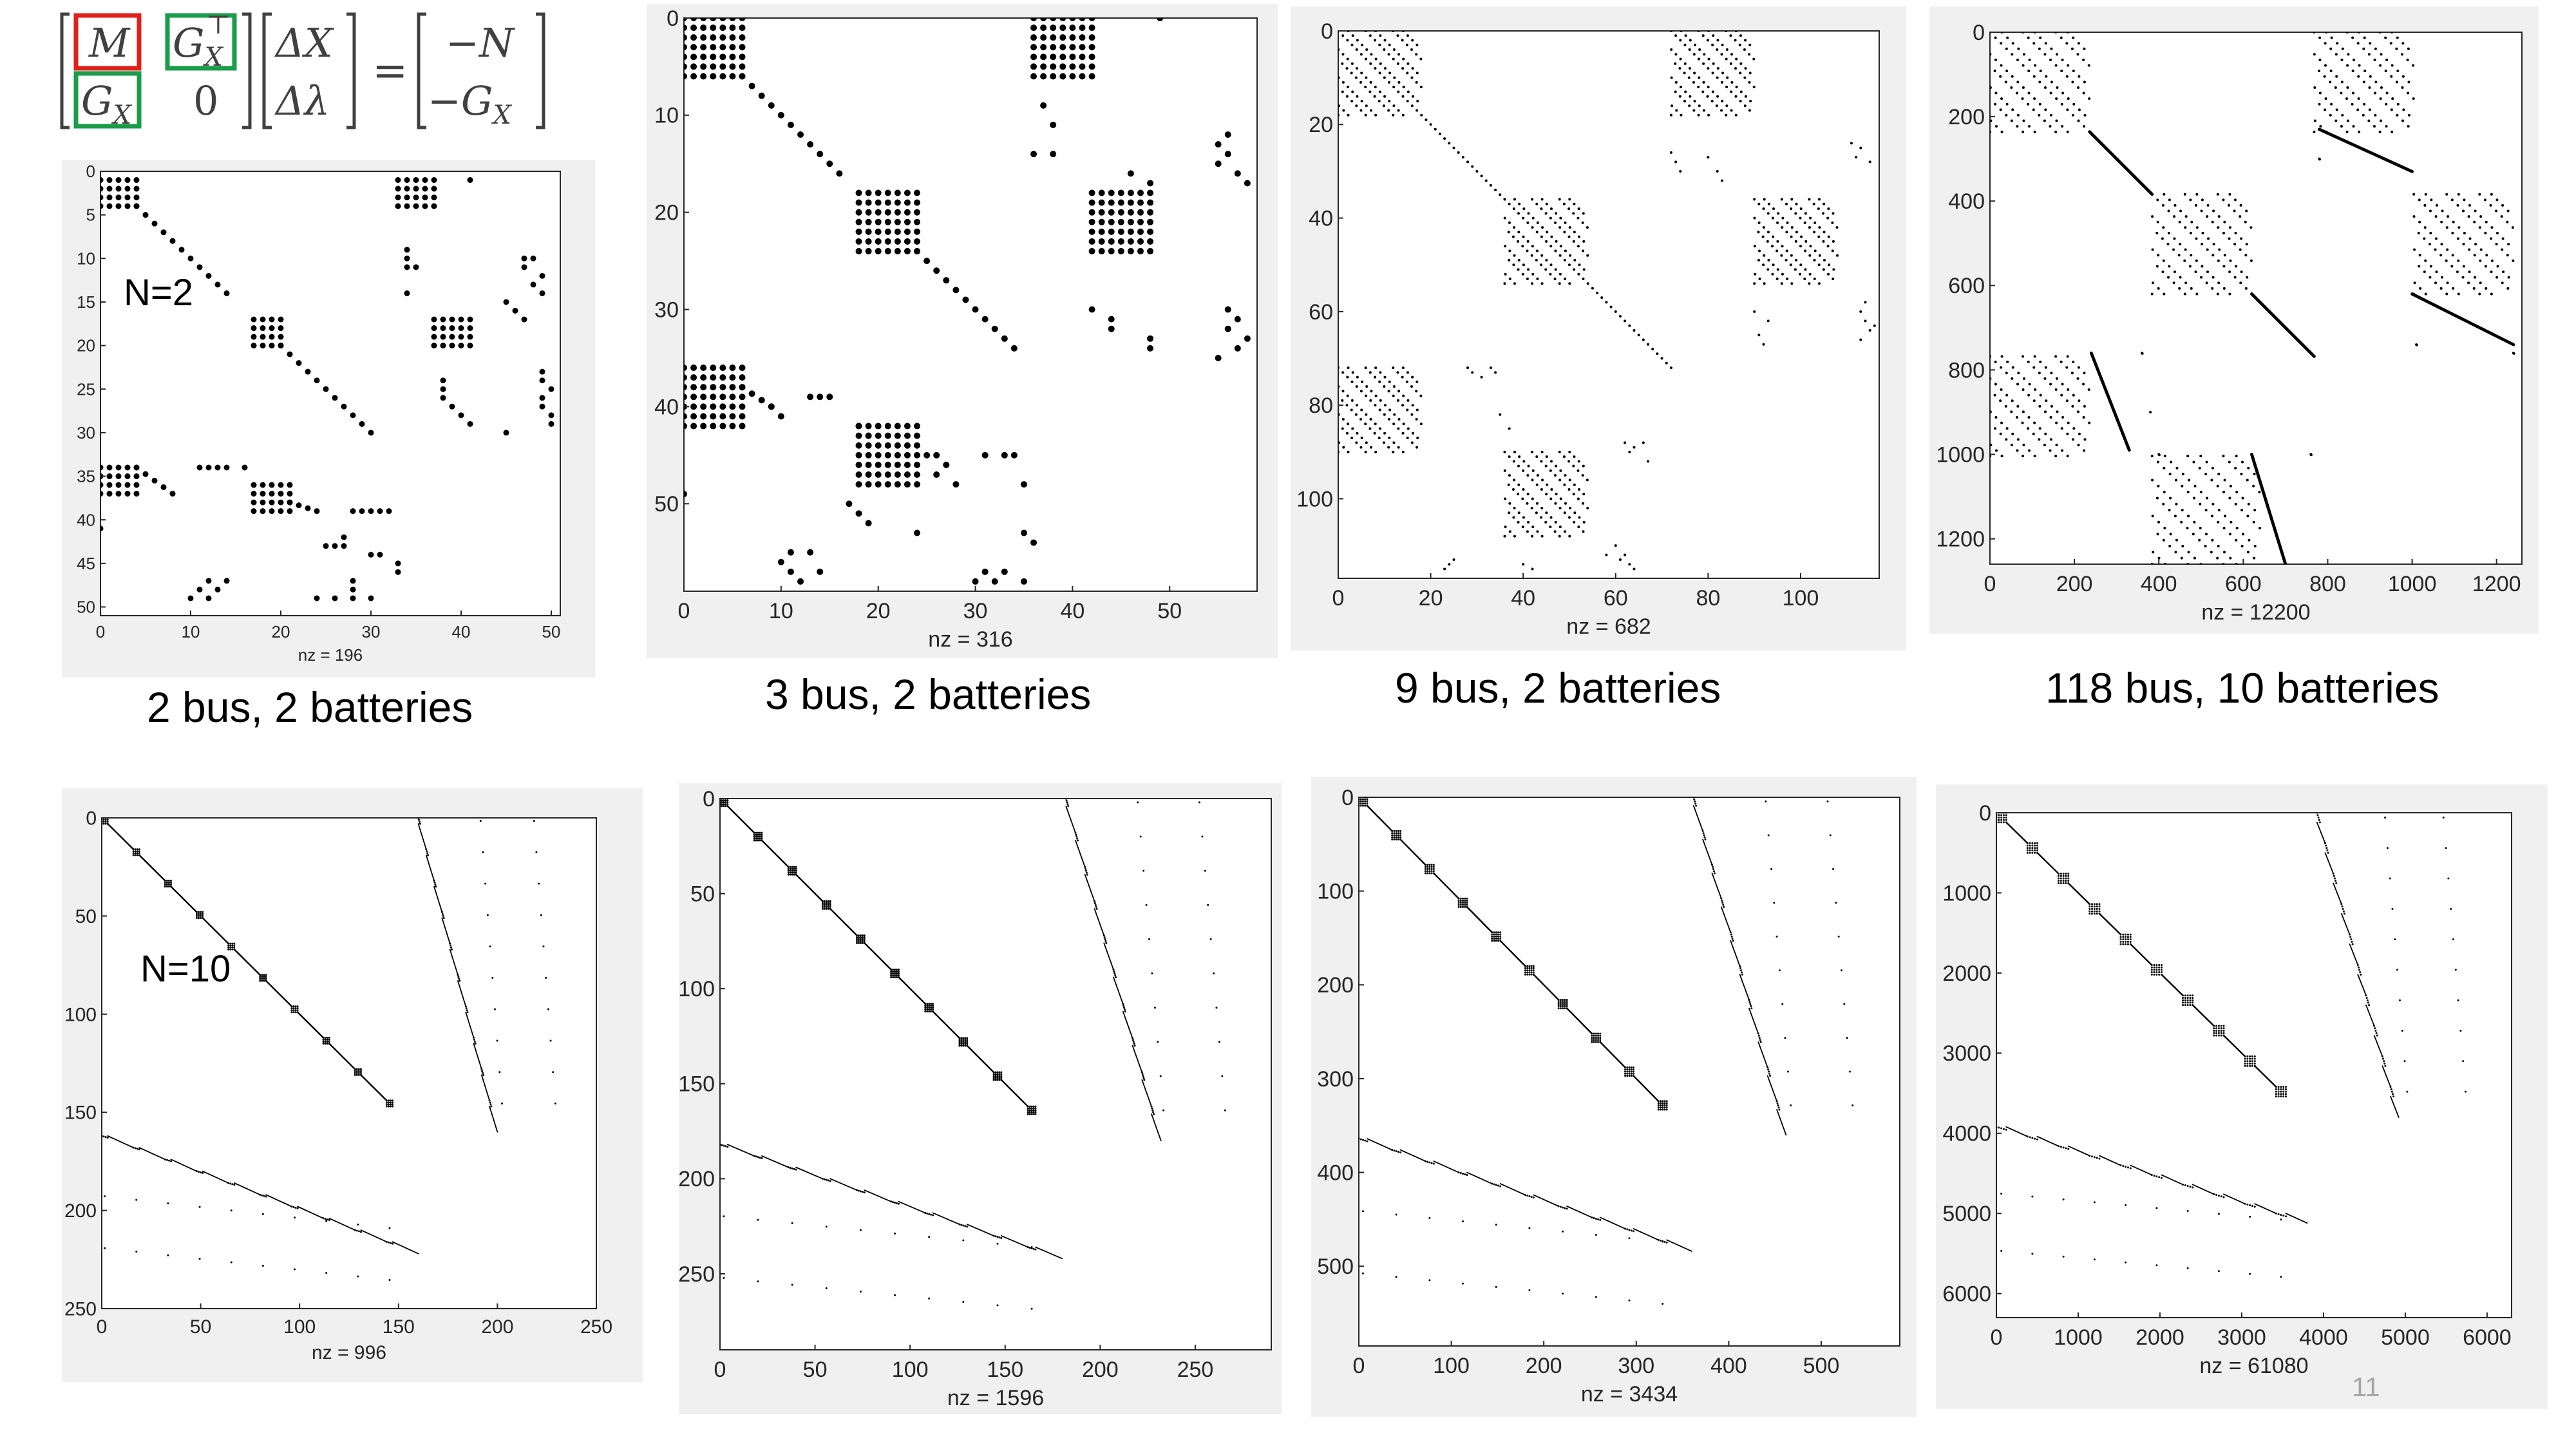 The image size is (2576, 1449). I want to click on x-tick-label: 300, so click(1636, 1366).